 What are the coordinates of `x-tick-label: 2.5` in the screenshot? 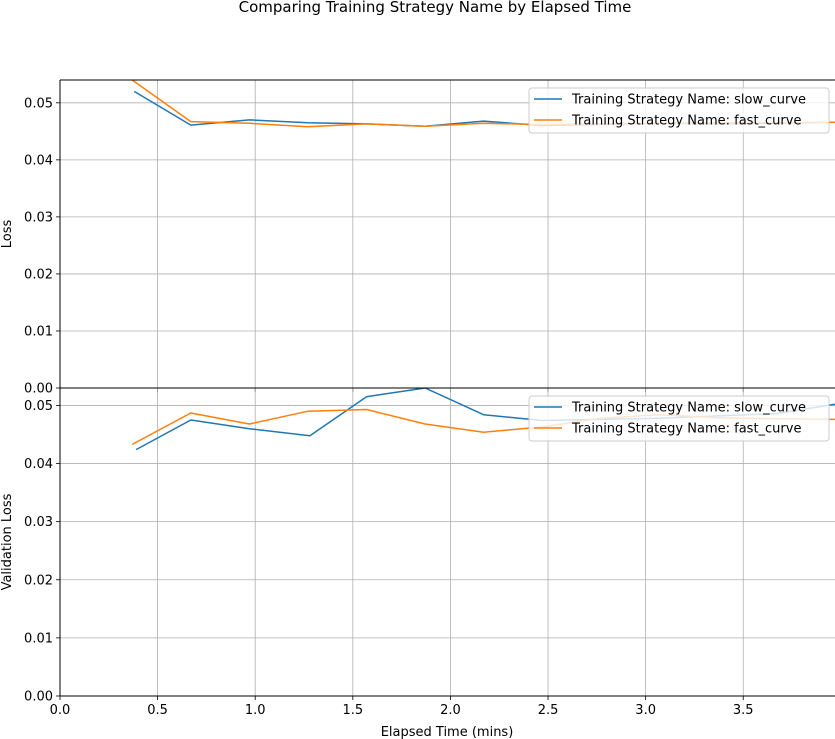 It's located at (548, 710).